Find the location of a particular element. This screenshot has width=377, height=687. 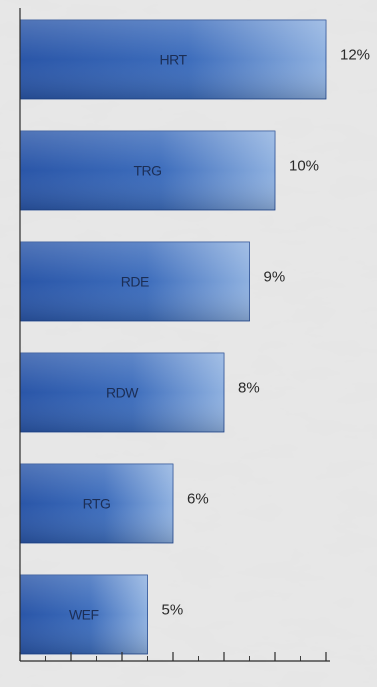

category-label: TRG is located at coordinates (147, 171).